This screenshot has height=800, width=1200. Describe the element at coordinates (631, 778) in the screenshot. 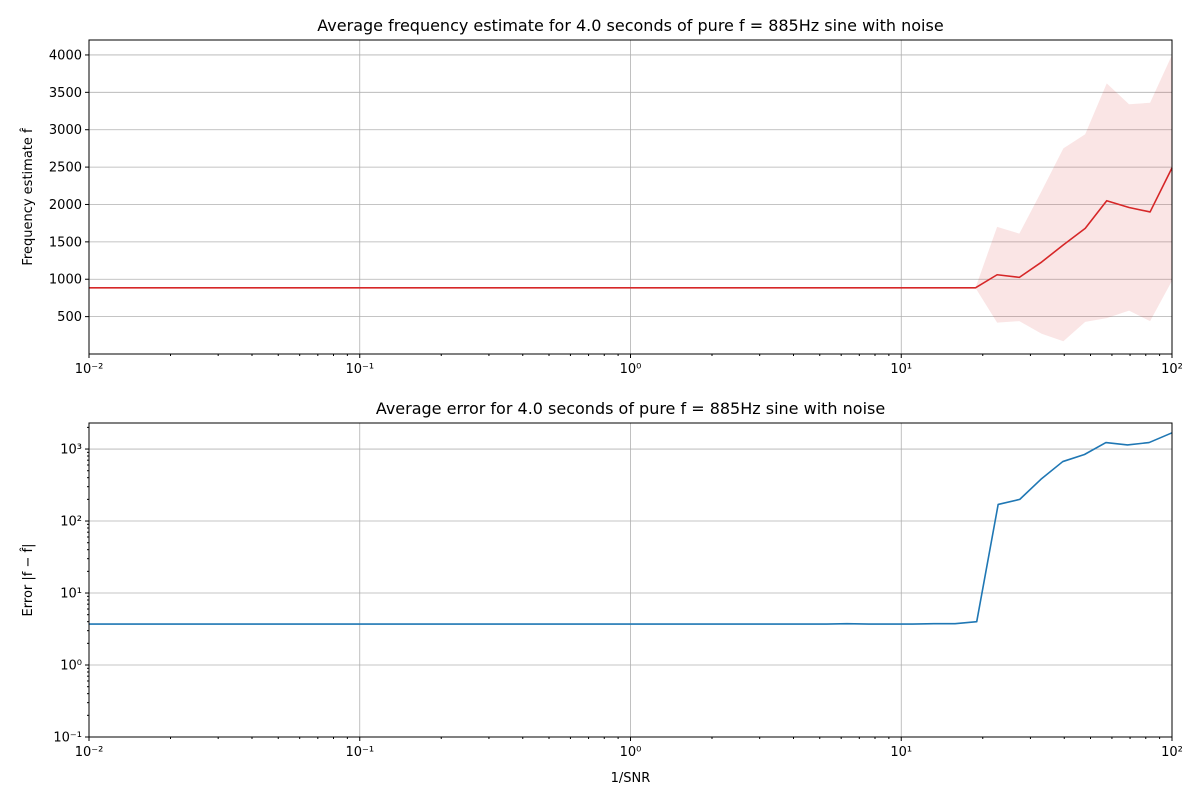

I see `error-x-axis-label: 1/SNR` at that location.